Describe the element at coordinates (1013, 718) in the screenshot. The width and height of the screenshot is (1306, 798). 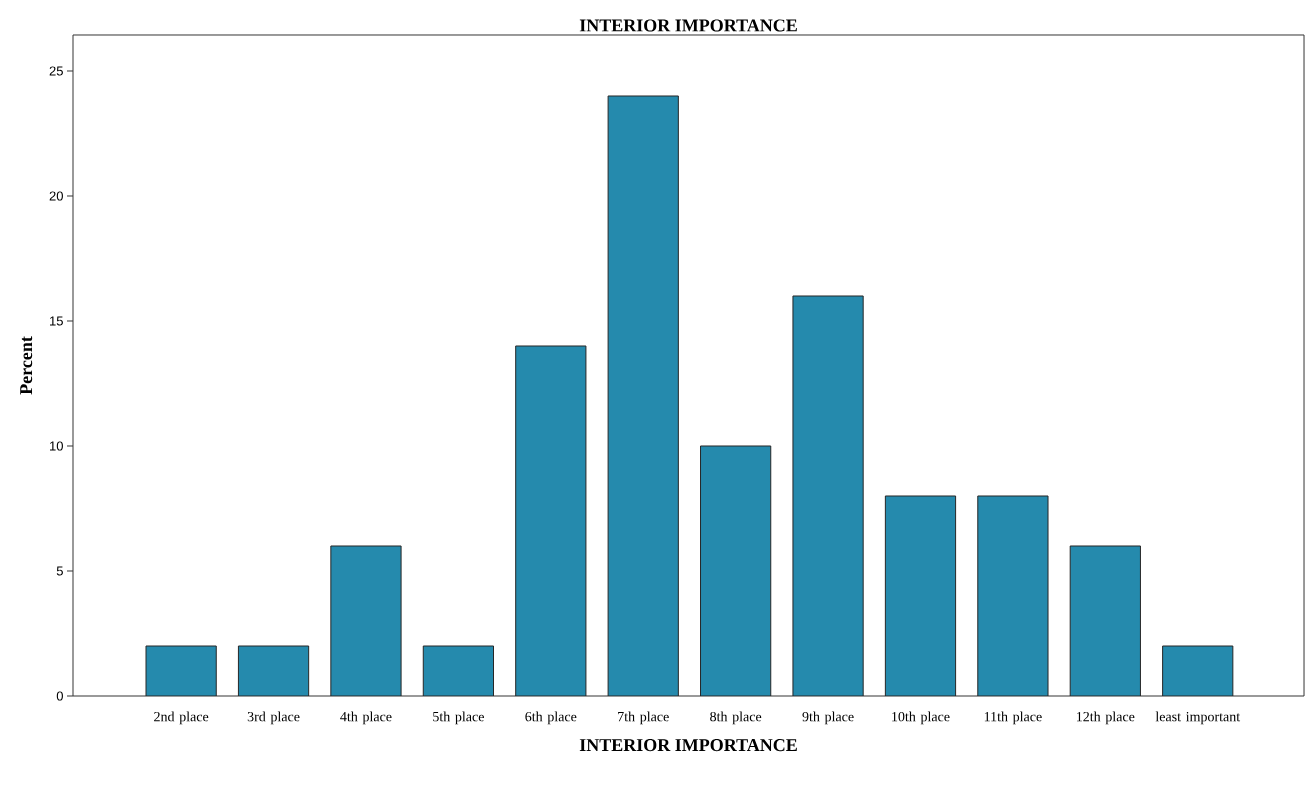
I see `x-tick-label: 11th place` at that location.